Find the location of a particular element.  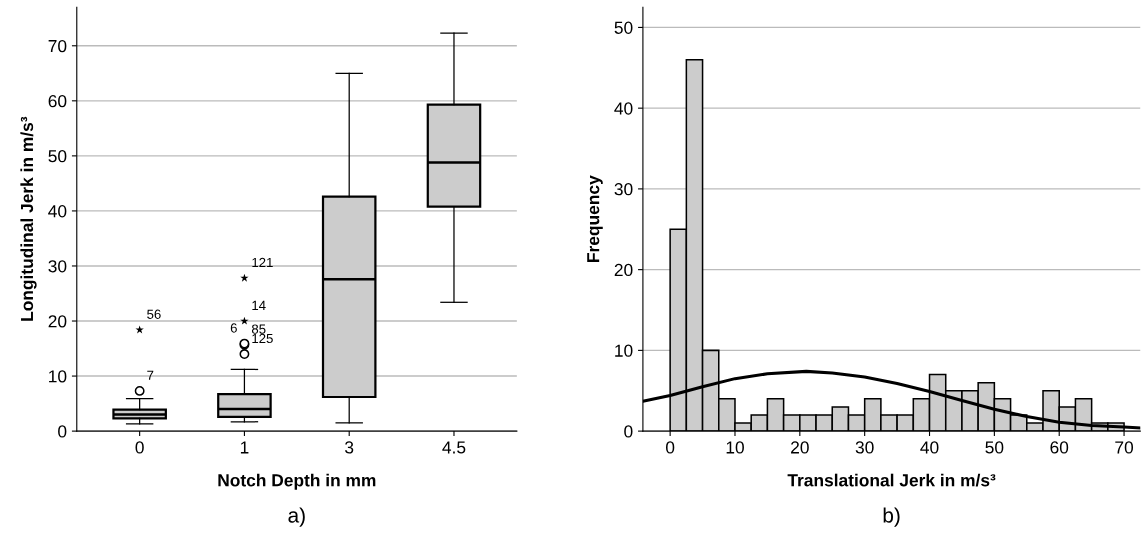

x-tick-label: 70 is located at coordinates (1124, 447).